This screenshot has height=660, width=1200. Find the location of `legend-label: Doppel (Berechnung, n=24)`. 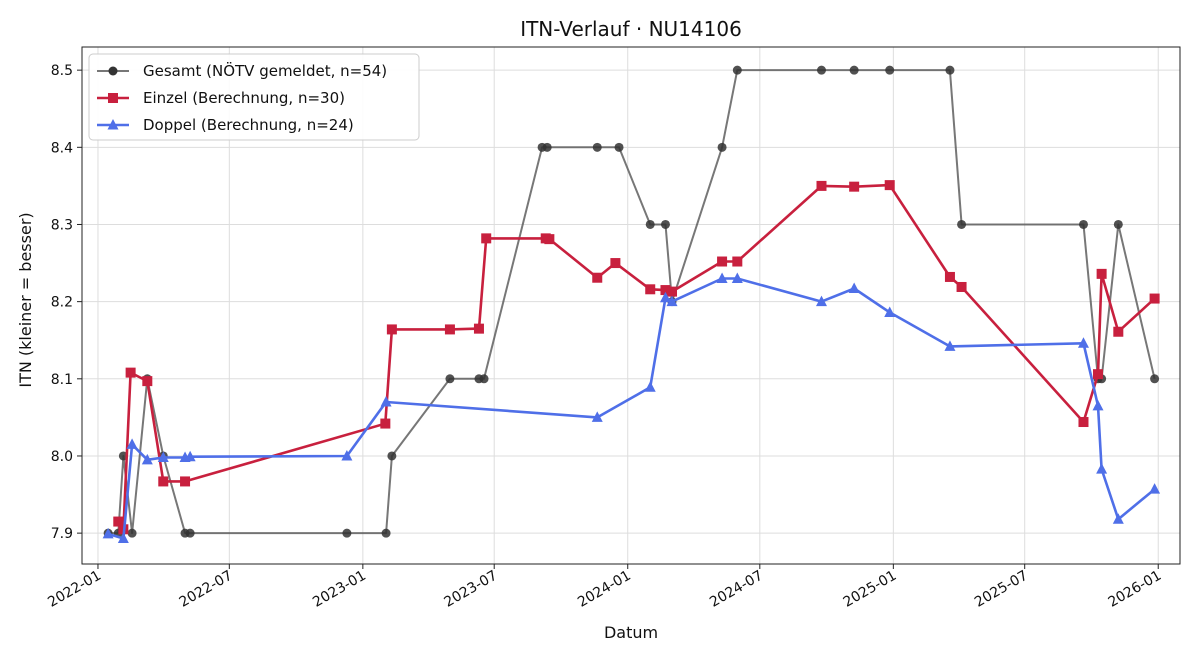

legend-label: Doppel (Berechnung, n=24) is located at coordinates (248, 125).